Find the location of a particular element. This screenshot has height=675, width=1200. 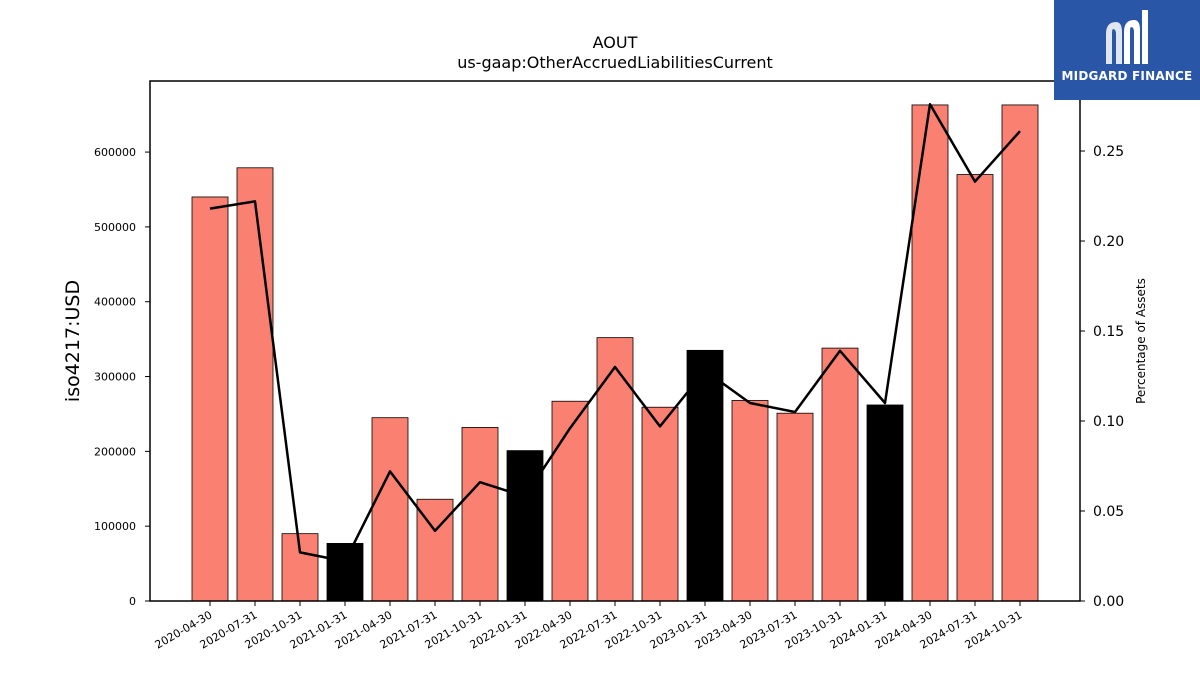

logo-text: MIDGARD FINANCE is located at coordinates (1127, 76).